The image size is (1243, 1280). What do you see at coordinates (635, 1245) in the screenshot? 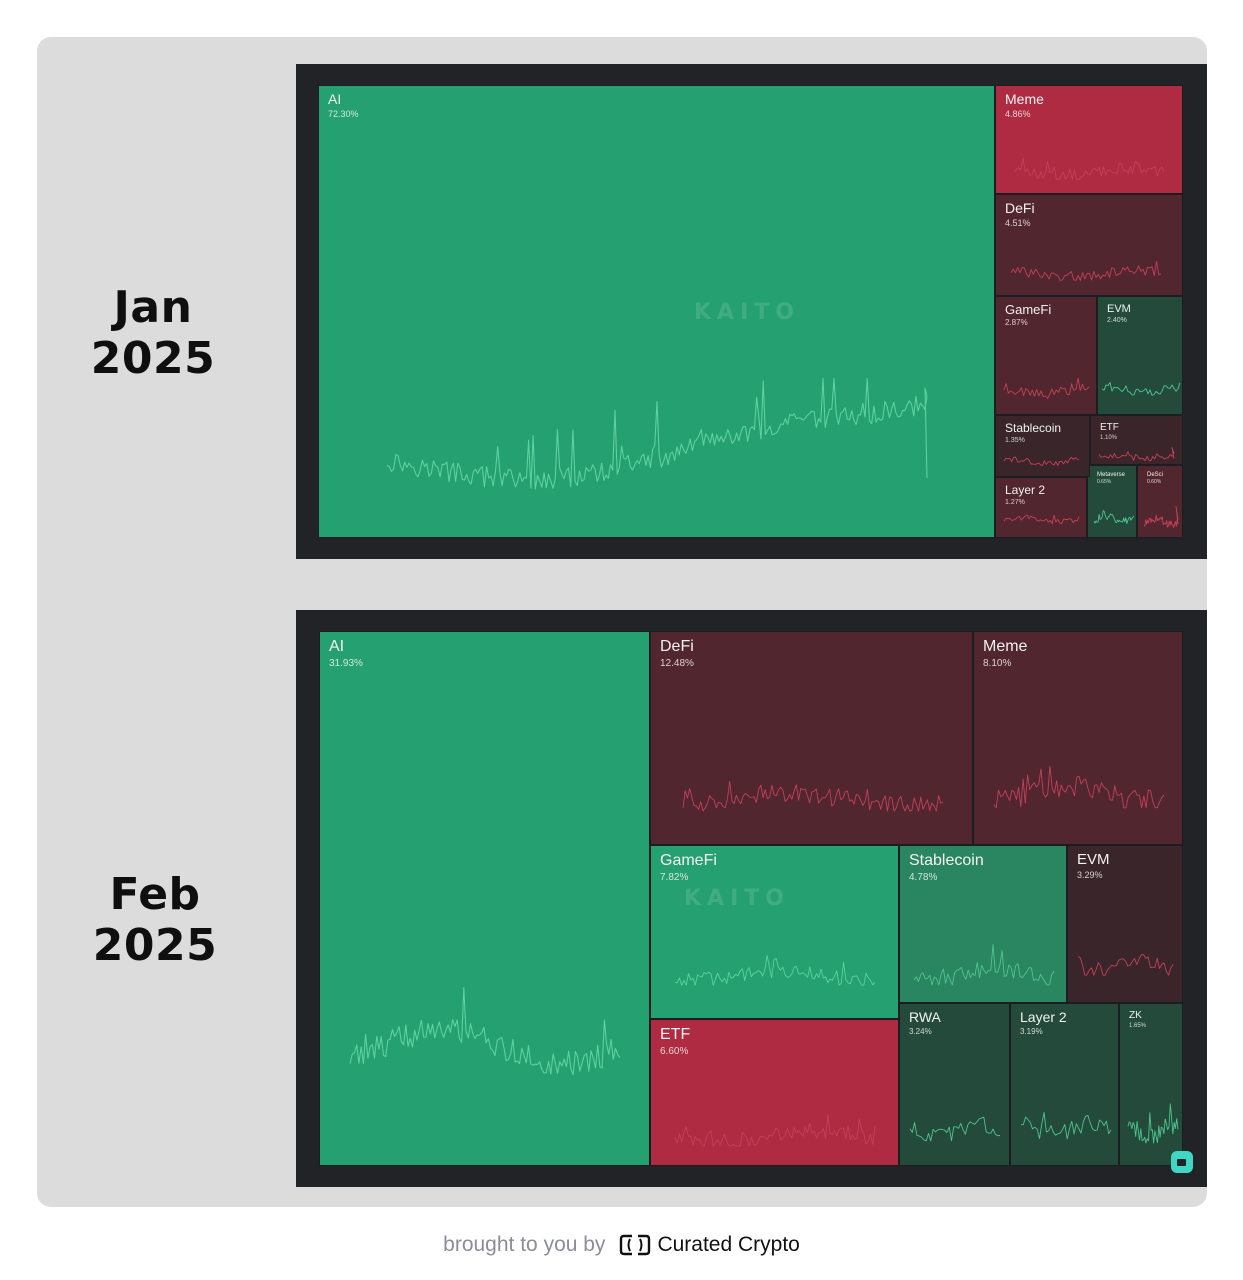
I see `curated-crypto-logo-icon` at bounding box center [635, 1245].